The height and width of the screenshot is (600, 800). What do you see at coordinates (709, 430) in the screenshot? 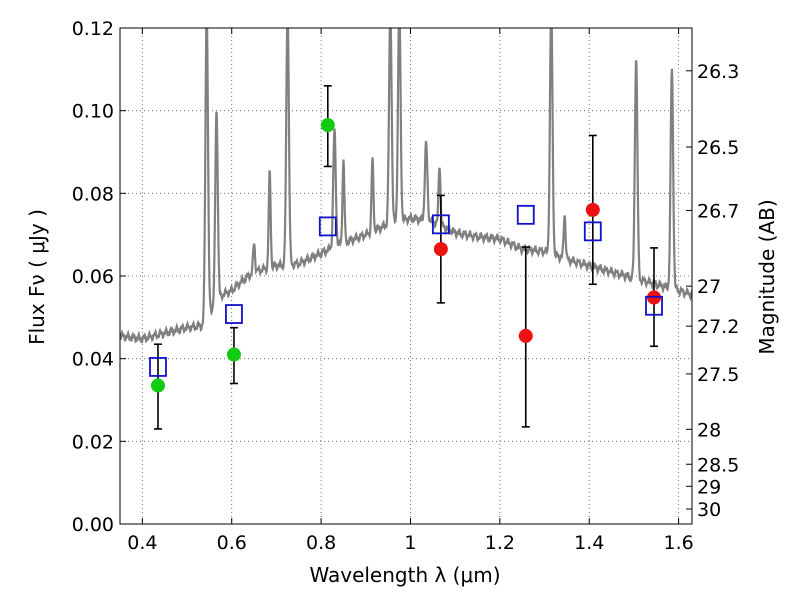
I see `right-tick-label: 28` at bounding box center [709, 430].